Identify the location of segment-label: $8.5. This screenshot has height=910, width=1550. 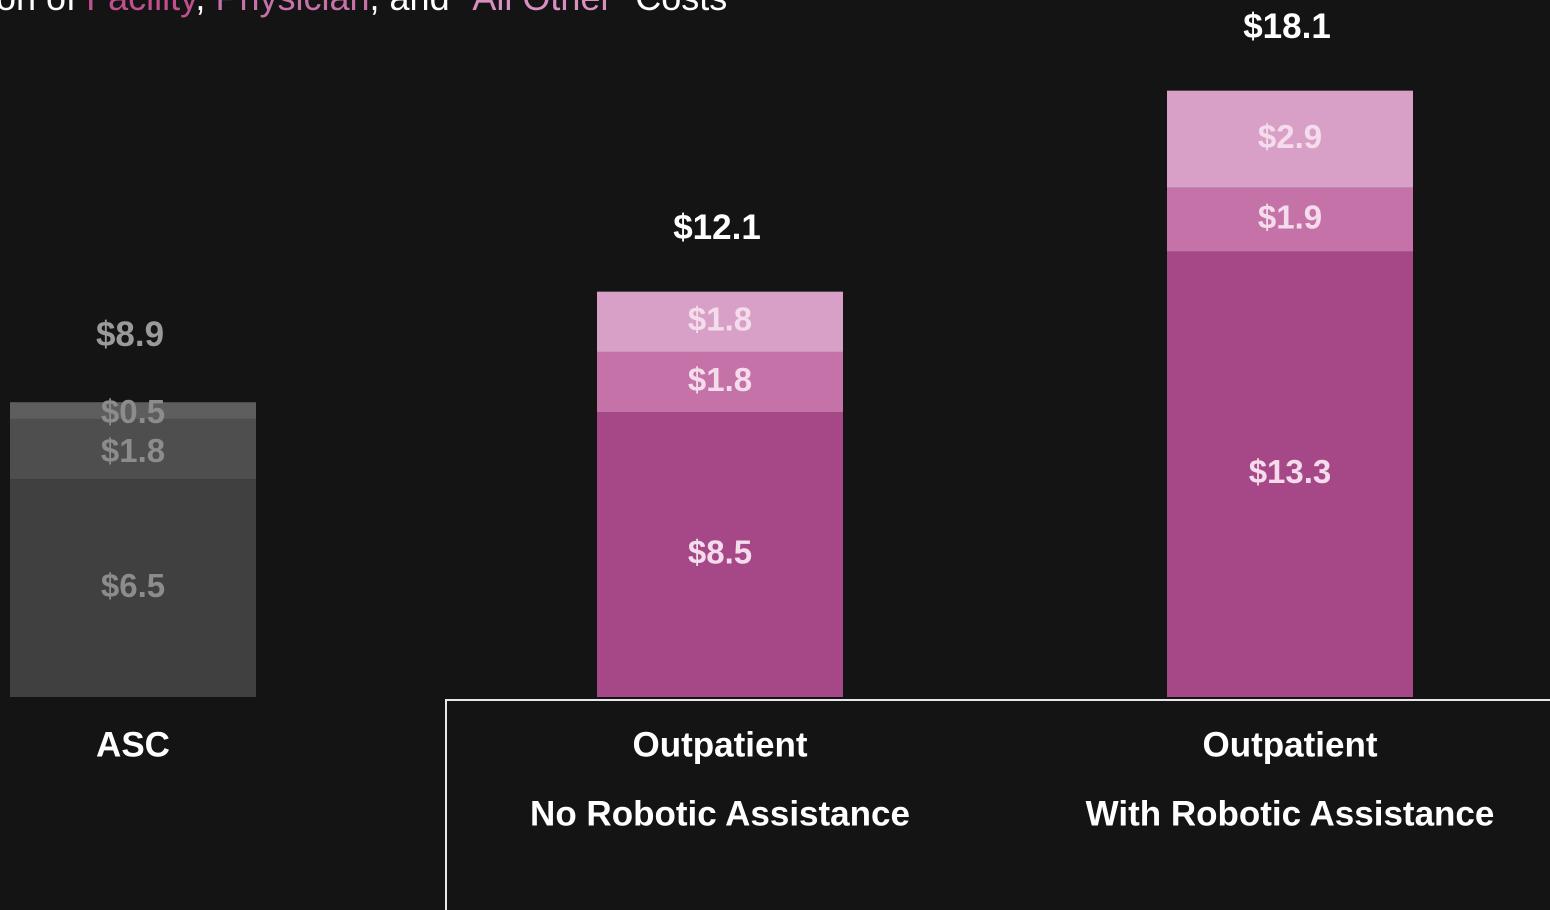
(720, 551).